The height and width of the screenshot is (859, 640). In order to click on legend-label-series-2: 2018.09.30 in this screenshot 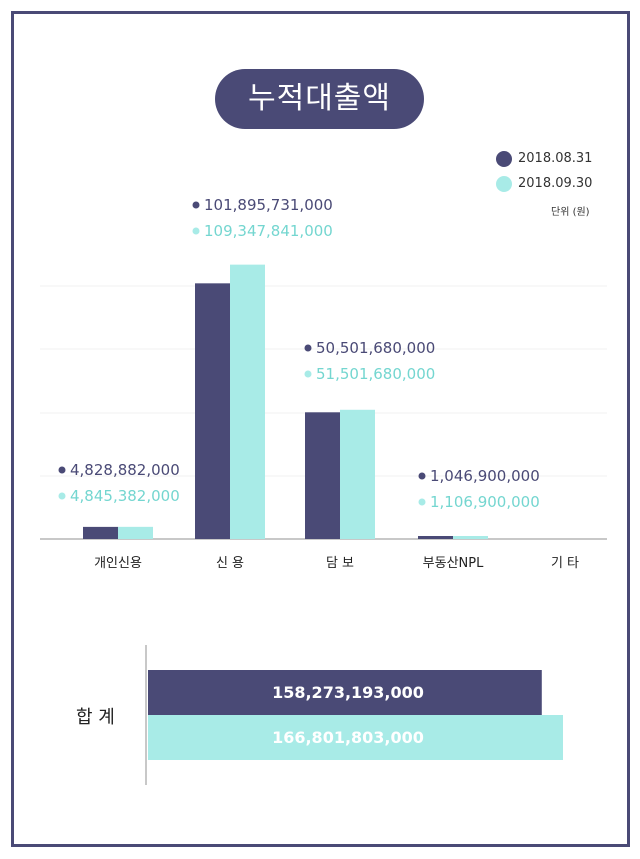, I will do `click(555, 183)`.